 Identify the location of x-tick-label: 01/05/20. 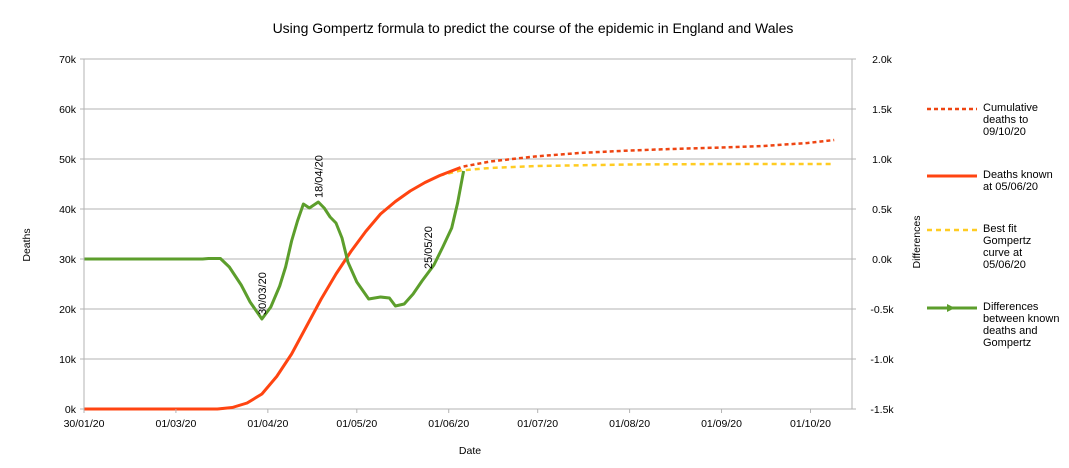
(356, 424).